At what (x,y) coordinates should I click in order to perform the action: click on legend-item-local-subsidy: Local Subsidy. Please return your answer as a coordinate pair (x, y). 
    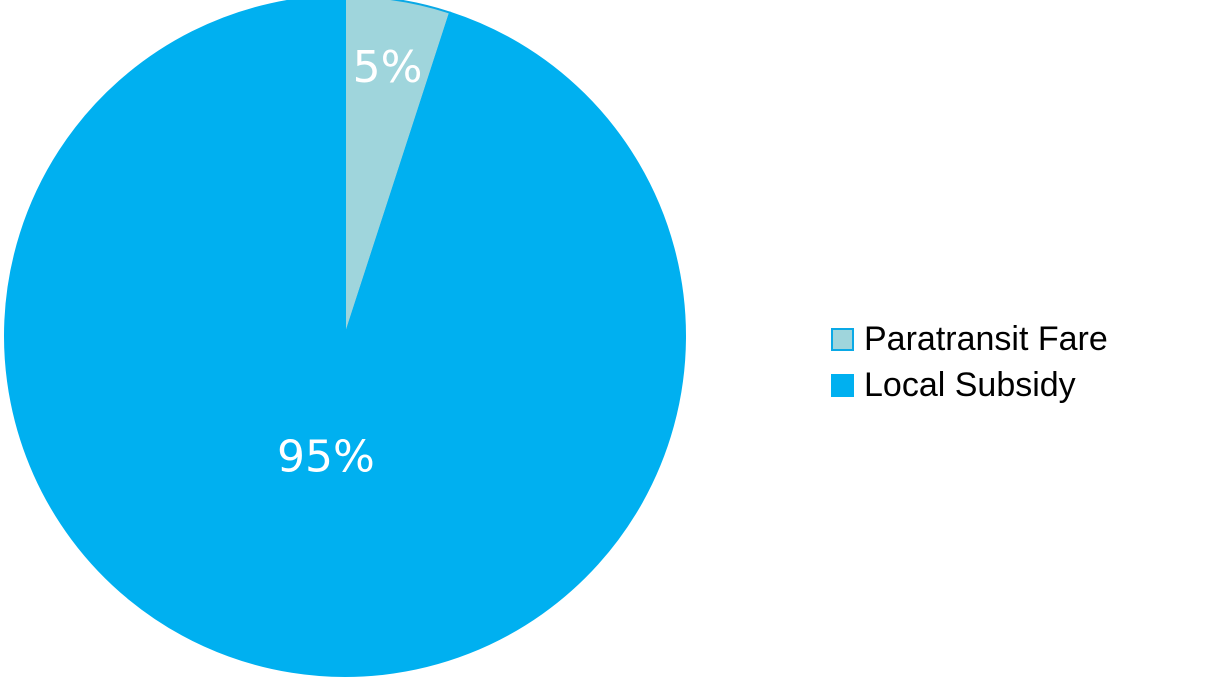
    Looking at the image, I should click on (969, 385).